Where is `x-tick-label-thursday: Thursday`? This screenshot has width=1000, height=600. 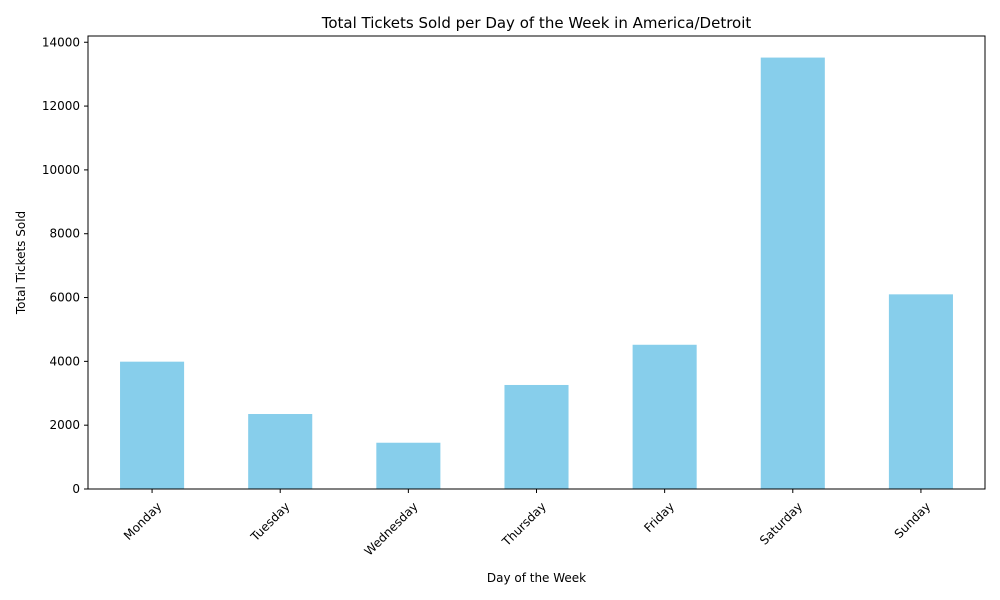 x-tick-label-thursday: Thursday is located at coordinates (524, 524).